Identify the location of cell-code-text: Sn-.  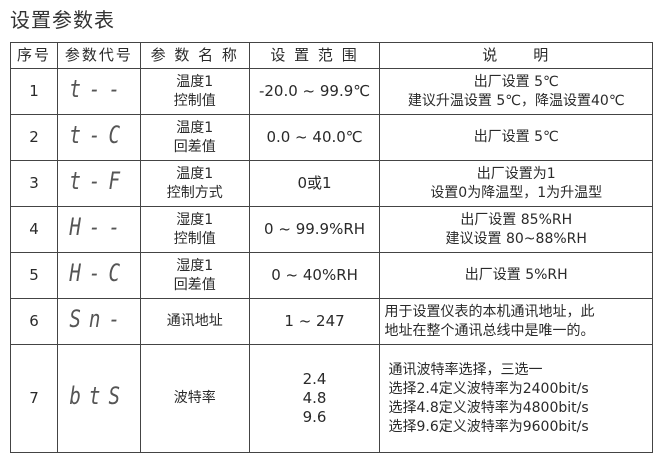
(99, 319).